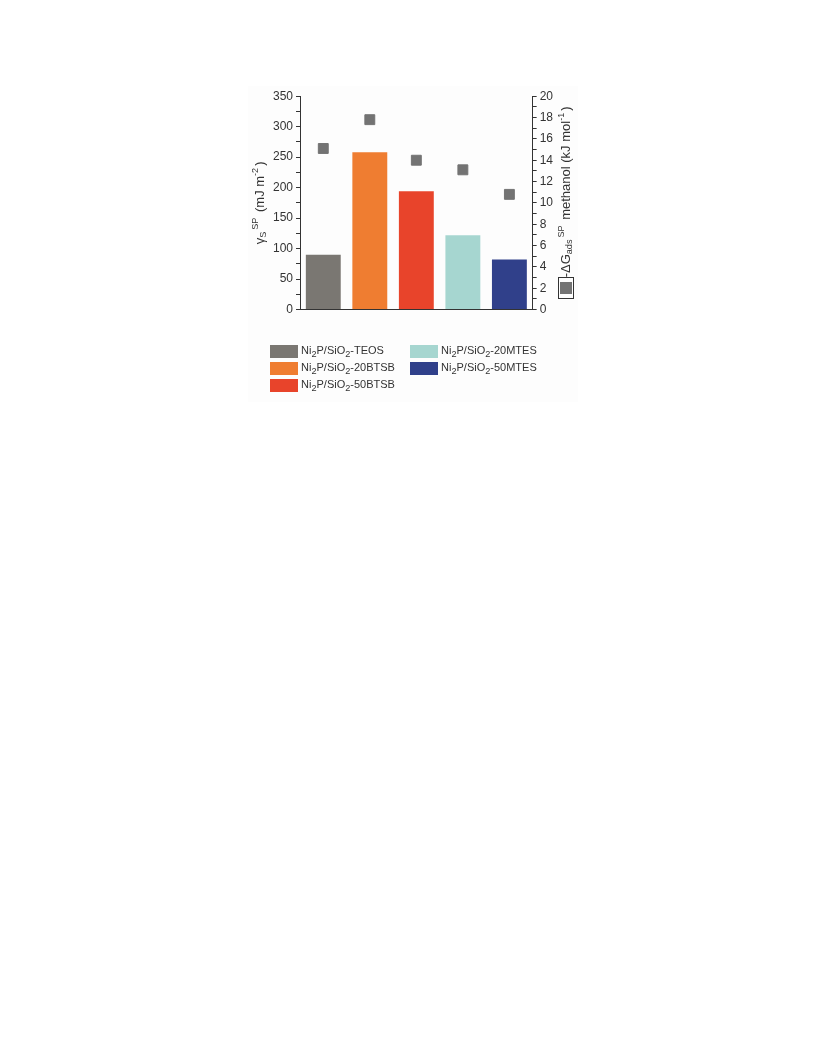 This screenshot has width=816, height=1056. I want to click on y-axis-title: γSSP (mJ m-2), so click(259, 203).